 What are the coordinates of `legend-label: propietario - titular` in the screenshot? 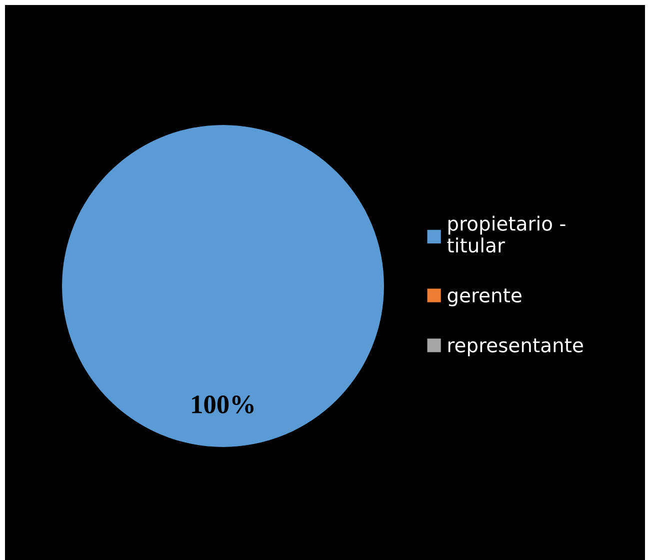 It's located at (506, 234).